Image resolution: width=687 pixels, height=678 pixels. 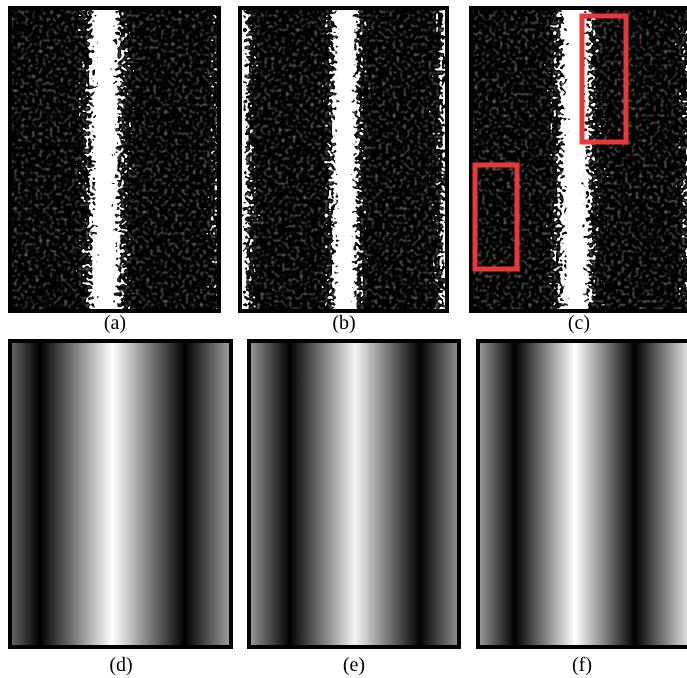 What do you see at coordinates (120, 665) in the screenshot?
I see `panel-label: (d)` at bounding box center [120, 665].